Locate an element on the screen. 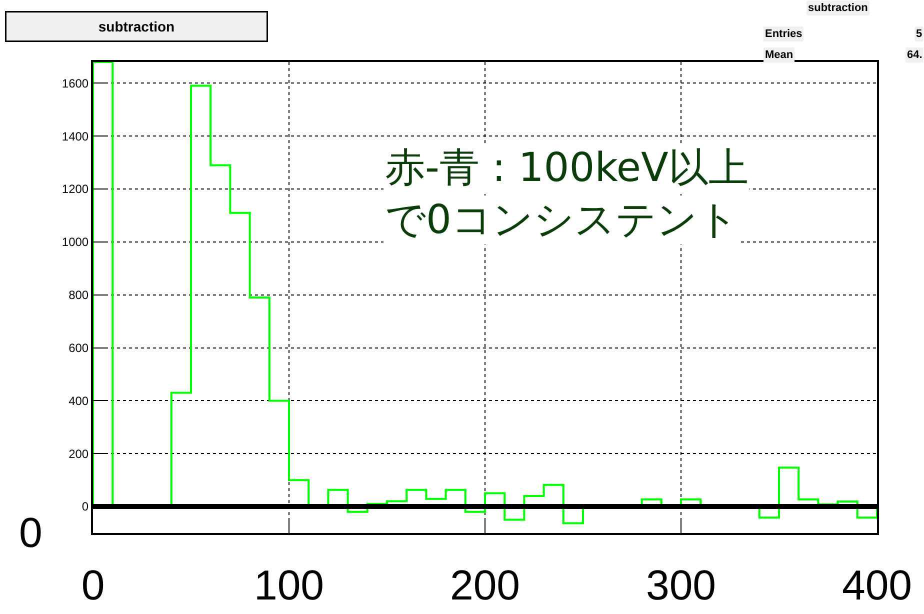  y-tick-label: 1200 is located at coordinates (75, 189).